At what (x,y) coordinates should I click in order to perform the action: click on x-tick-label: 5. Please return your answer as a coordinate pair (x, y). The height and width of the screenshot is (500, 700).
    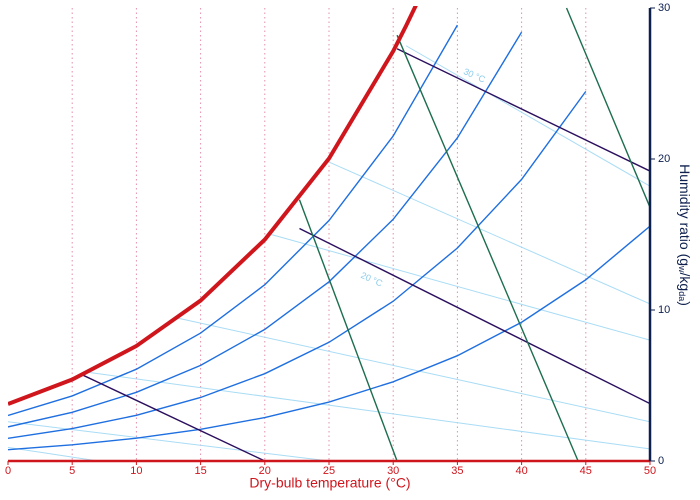
    Looking at the image, I should click on (72, 471).